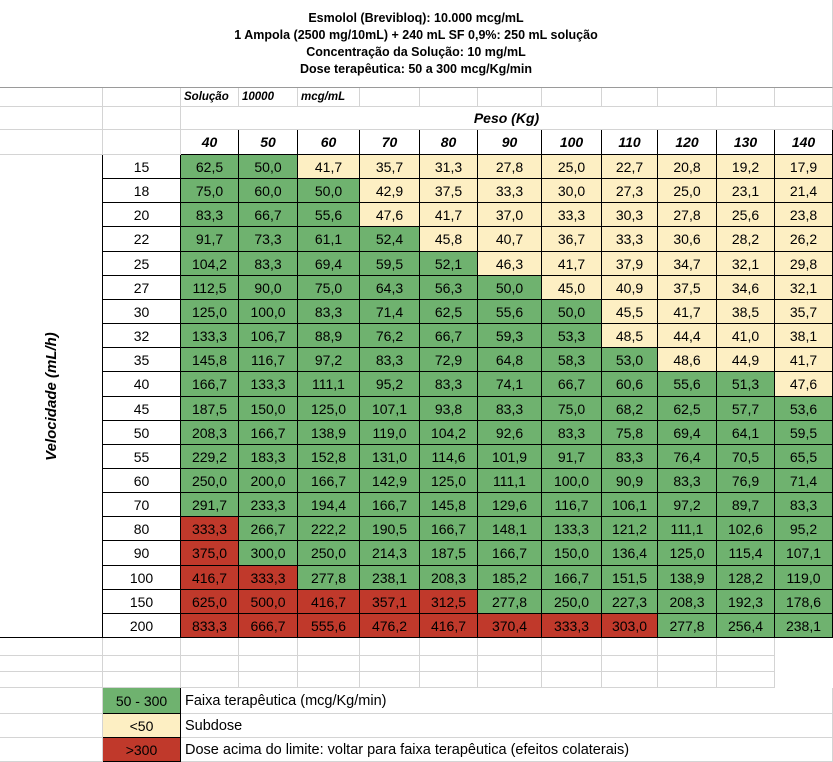 The height and width of the screenshot is (762, 833). Describe the element at coordinates (630, 626) in the screenshot. I see `dose-cell: 303,0` at that location.